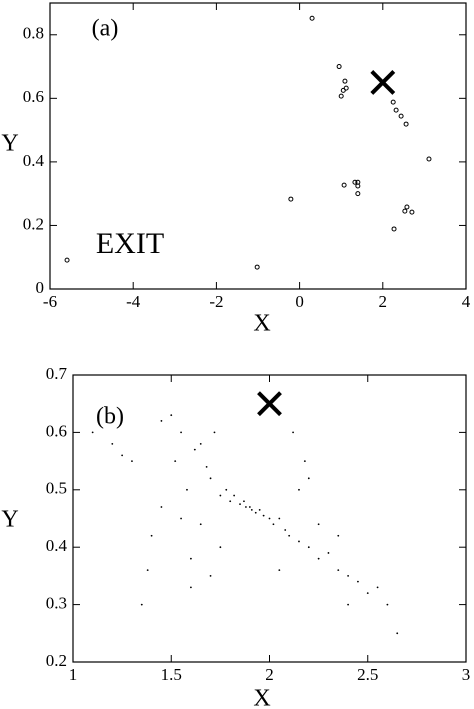 The image size is (474, 709). What do you see at coordinates (466, 301) in the screenshot?
I see `x-tick-label: 4` at bounding box center [466, 301].